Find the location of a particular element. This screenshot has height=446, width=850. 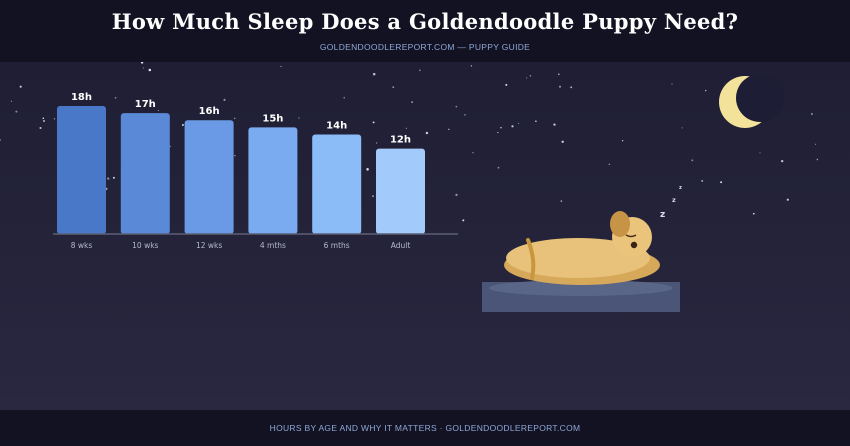

x-tick-label: 12 wks is located at coordinates (209, 245).